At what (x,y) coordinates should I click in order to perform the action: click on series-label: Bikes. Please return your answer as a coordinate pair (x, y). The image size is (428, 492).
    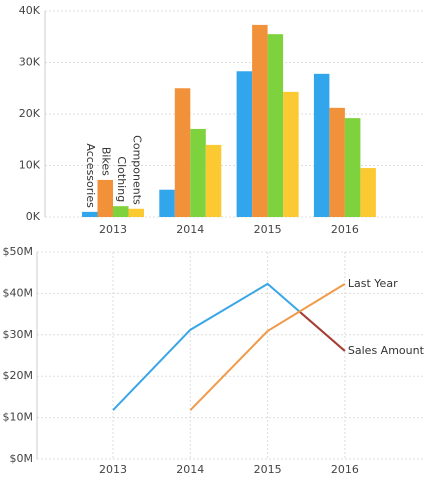
    Looking at the image, I should click on (105, 161).